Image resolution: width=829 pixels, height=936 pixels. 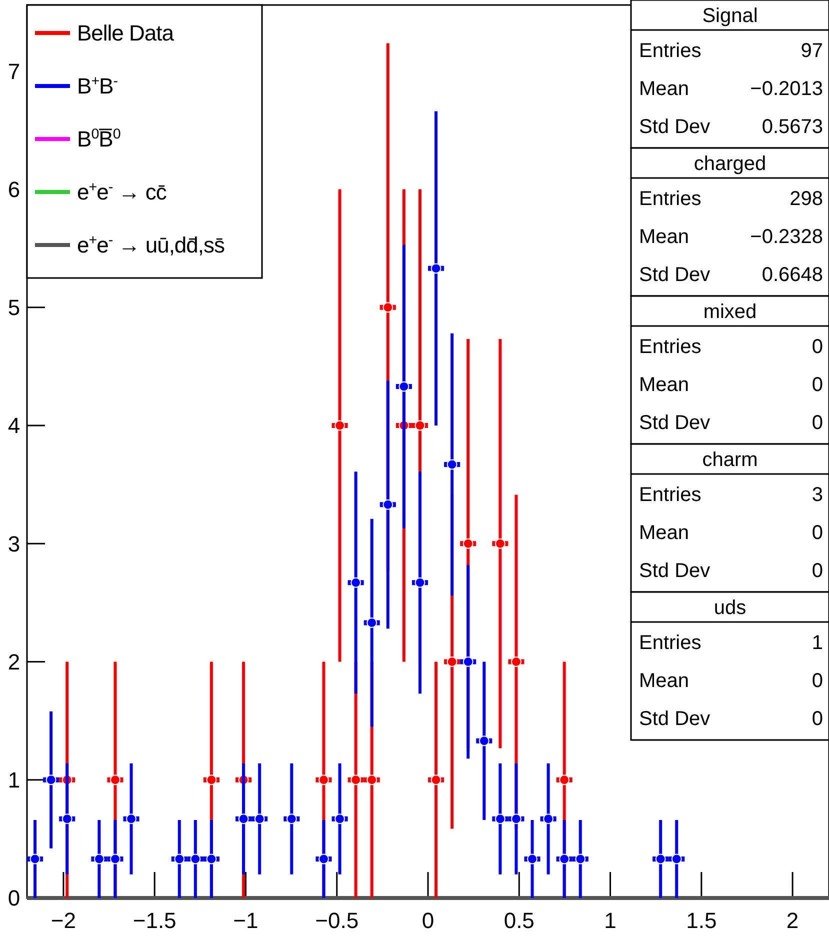 What do you see at coordinates (14, 307) in the screenshot?
I see `y-tick-label: 5` at bounding box center [14, 307].